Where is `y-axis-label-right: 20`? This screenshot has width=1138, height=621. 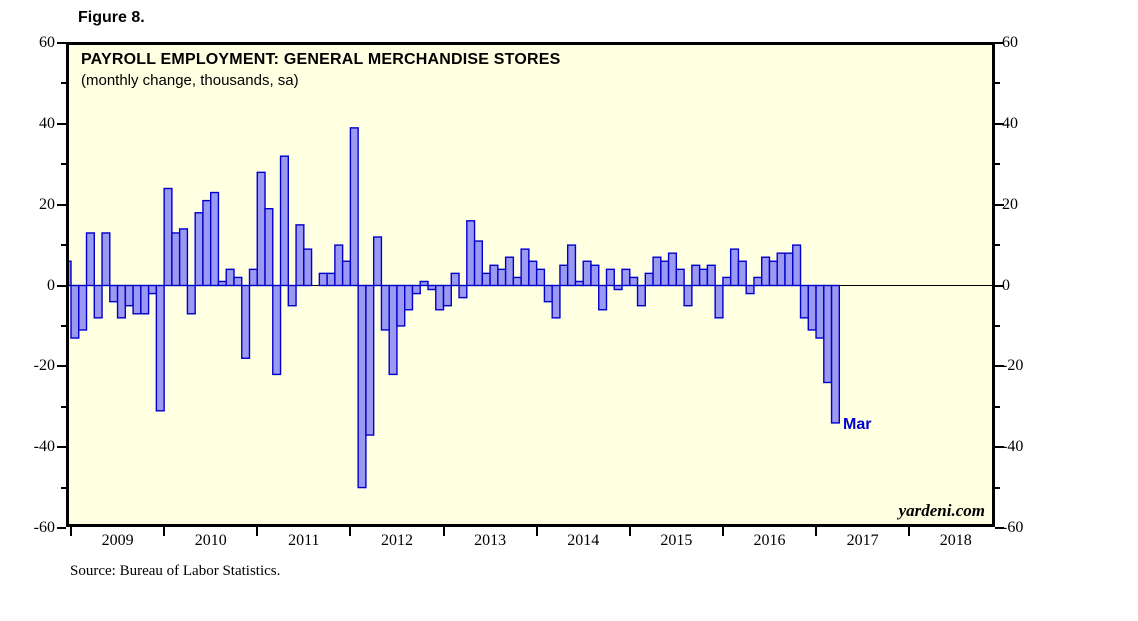 y-axis-label-right: 20 is located at coordinates (1010, 204).